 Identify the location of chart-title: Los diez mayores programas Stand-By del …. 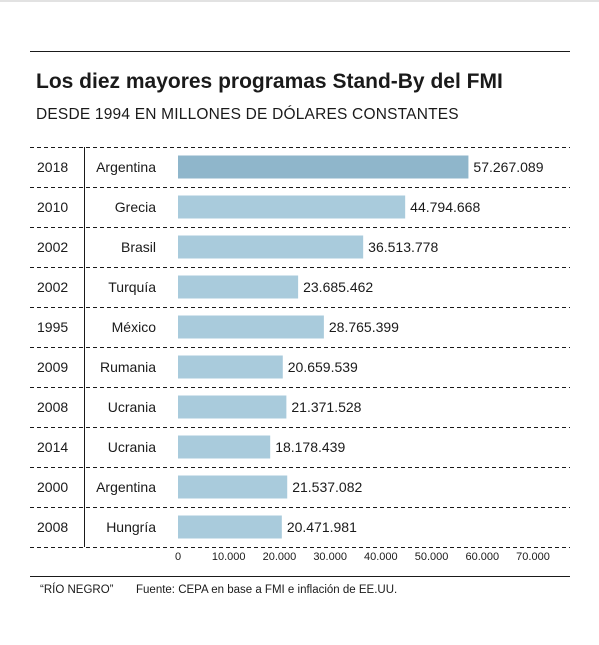
(269, 81).